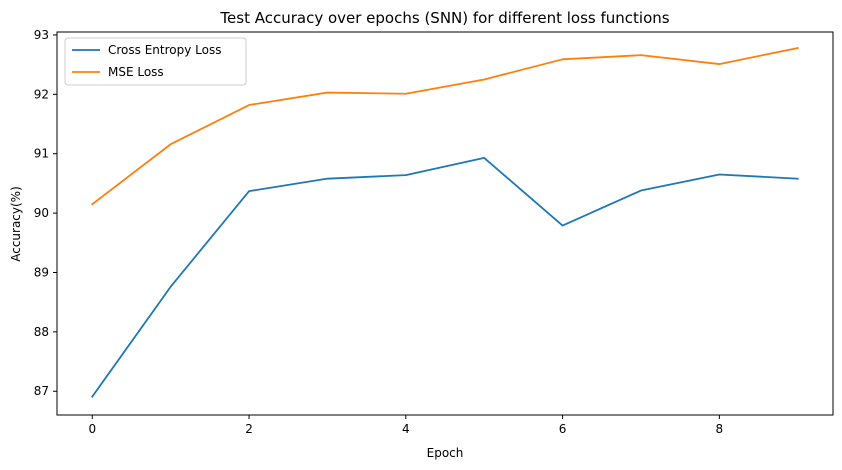  What do you see at coordinates (406, 429) in the screenshot?
I see `x-tick-label: 4` at bounding box center [406, 429].